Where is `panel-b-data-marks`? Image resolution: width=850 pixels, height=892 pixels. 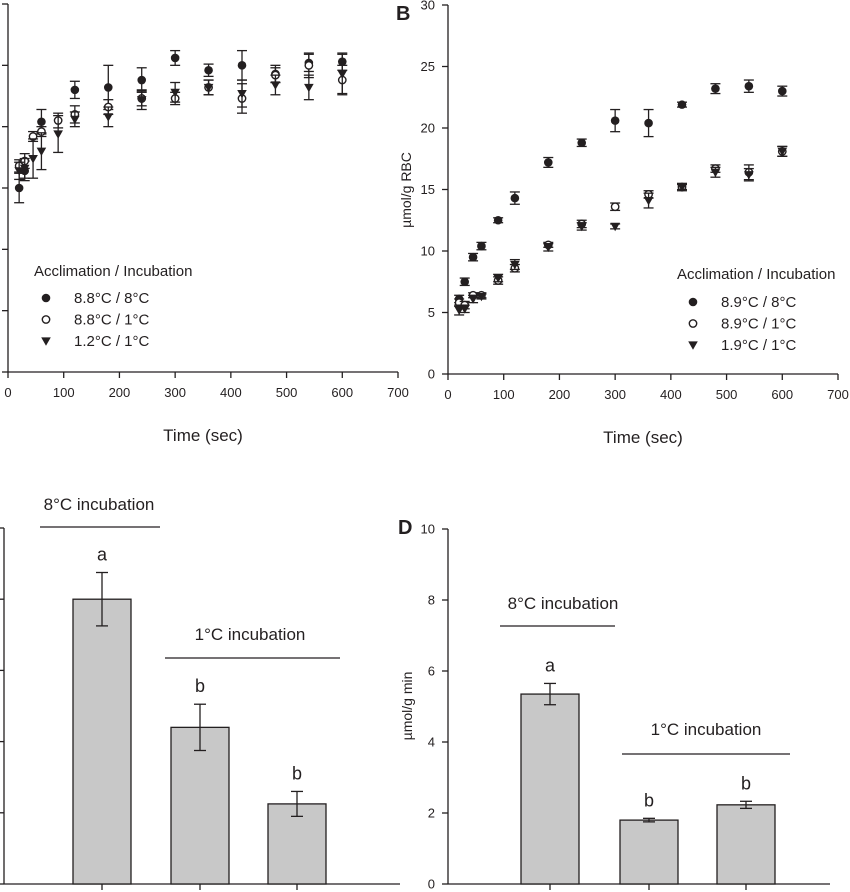
panel-b-data-marks is located at coordinates (621, 197).